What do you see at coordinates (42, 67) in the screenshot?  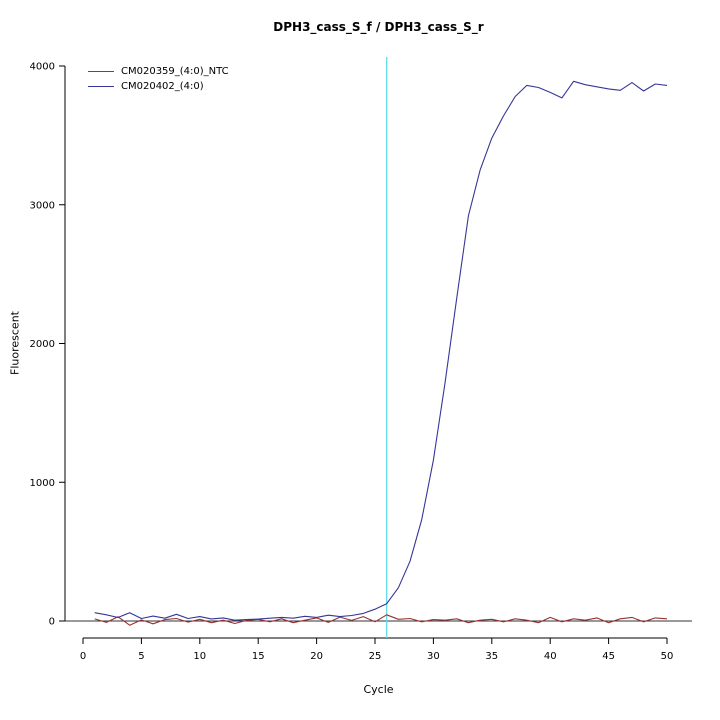 I see `y-tick-label: 4000` at bounding box center [42, 67].